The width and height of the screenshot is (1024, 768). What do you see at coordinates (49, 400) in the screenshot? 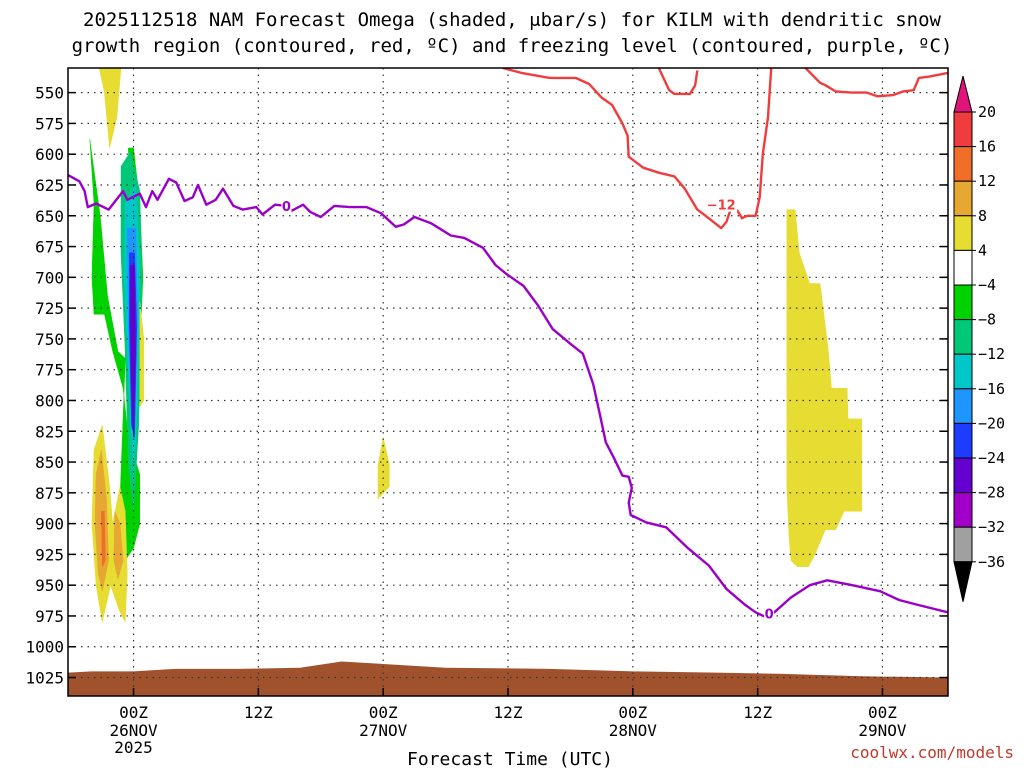
I see `y-tick-label-800: 800` at bounding box center [49, 400].